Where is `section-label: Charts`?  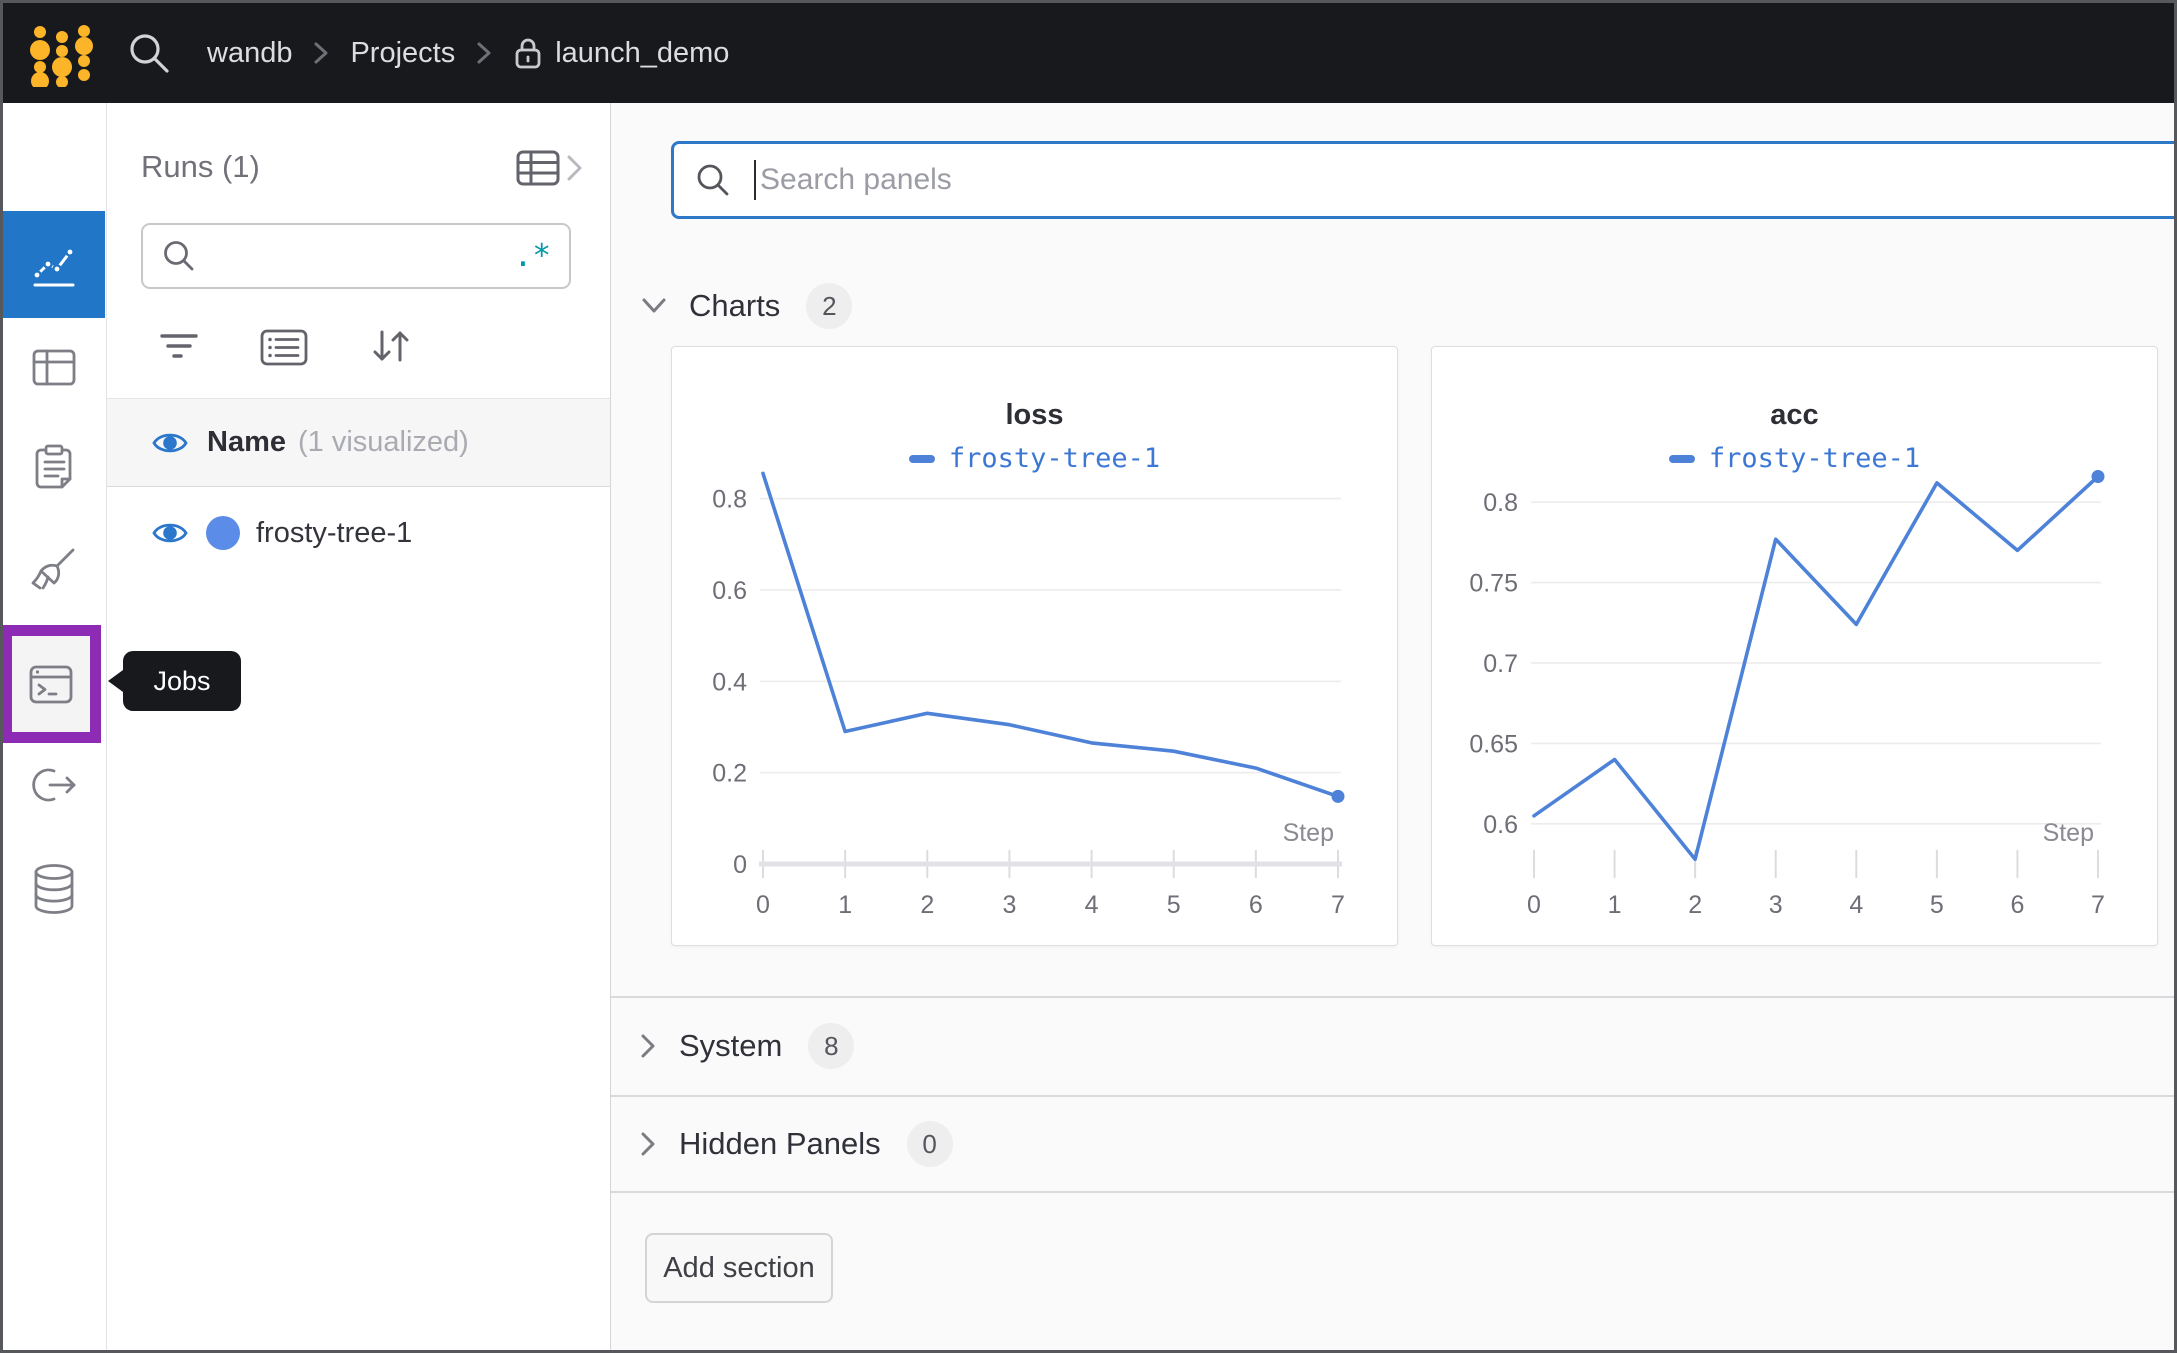
section-label: Charts is located at coordinates (735, 305).